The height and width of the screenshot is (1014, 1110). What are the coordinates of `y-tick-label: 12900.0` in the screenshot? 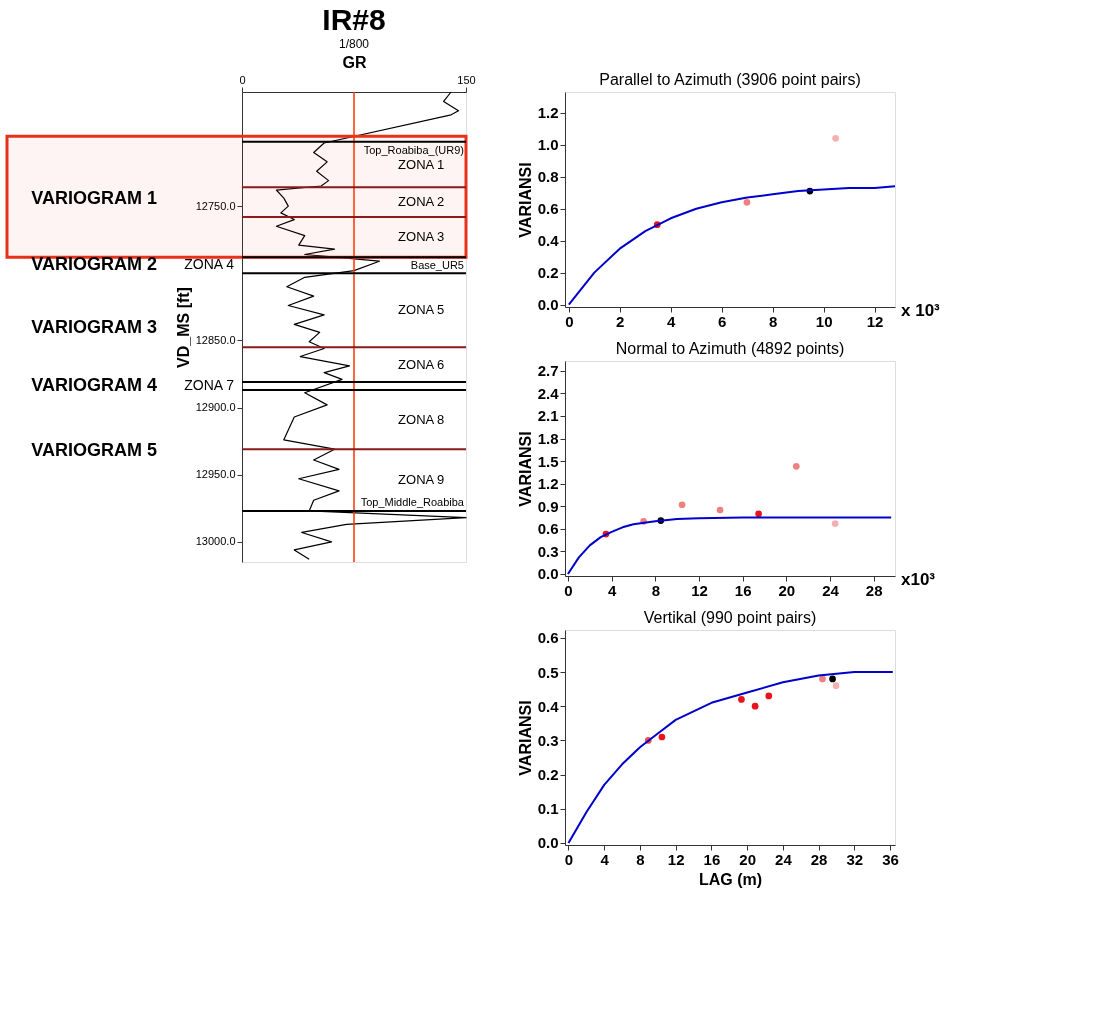 It's located at (215, 407).